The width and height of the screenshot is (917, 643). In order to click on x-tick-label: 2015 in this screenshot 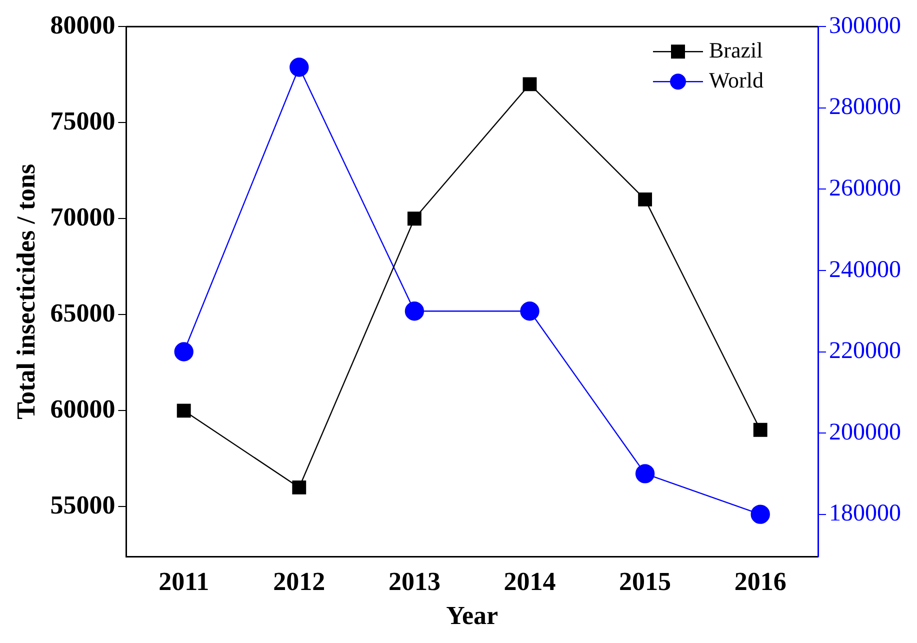, I will do `click(645, 581)`.